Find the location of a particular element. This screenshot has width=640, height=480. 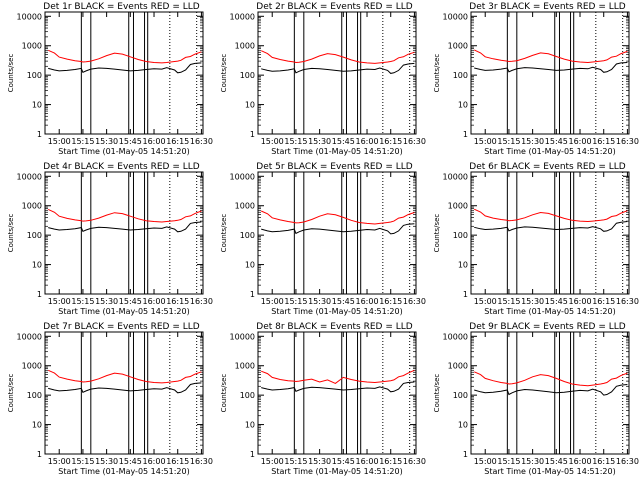

chart-title: Det 3r BLACK = Events RED = LLD is located at coordinates (547, 7).